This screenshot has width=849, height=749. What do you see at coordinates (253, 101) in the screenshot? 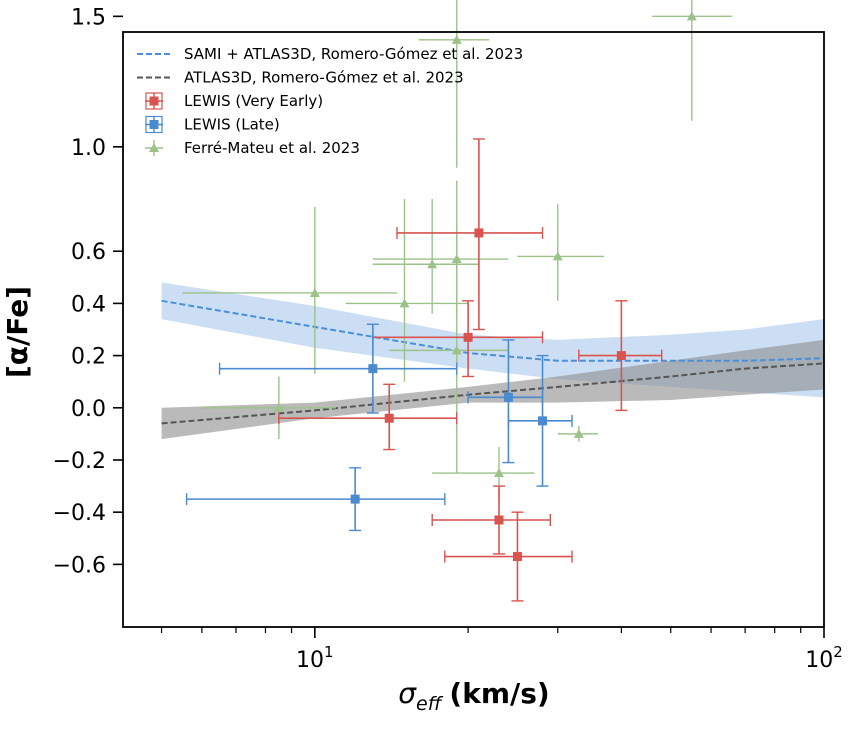
I see `legend-label: LEWIS (Very Early)` at bounding box center [253, 101].